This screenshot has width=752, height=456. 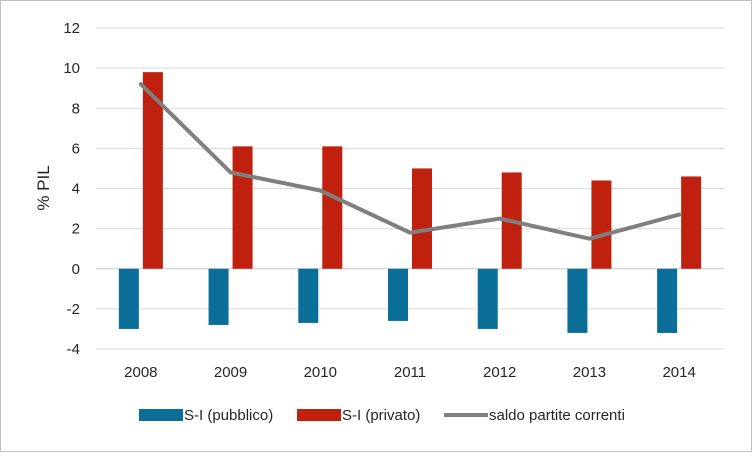 What do you see at coordinates (71, 68) in the screenshot?
I see `y-tick-label: 10` at bounding box center [71, 68].